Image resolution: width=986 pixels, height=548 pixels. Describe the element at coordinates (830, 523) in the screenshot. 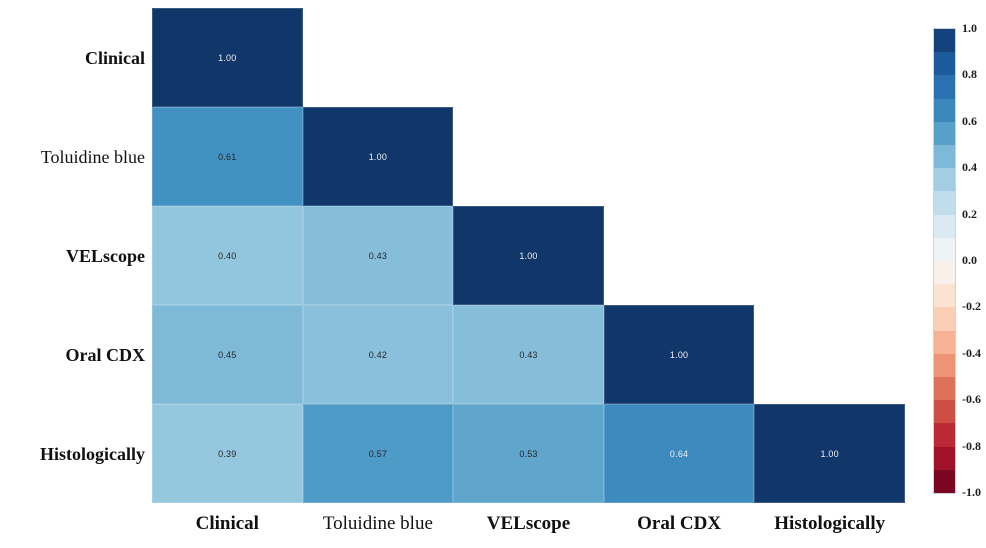

I see `col-label-histologically: Histologically` at that location.